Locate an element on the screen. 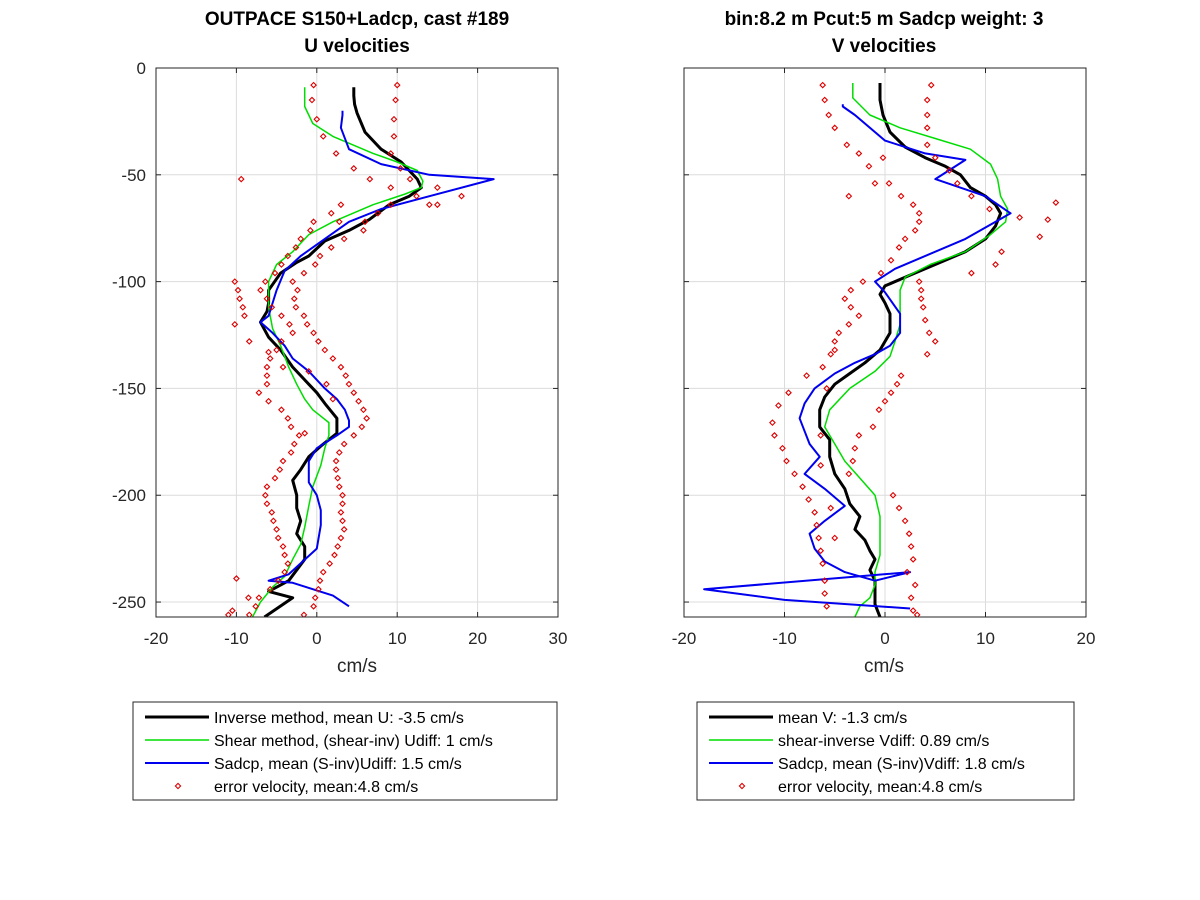 The width and height of the screenshot is (1200, 900). u-chart-title: OUTPACE S150+Ladcp, cast #189 is located at coordinates (357, 19).